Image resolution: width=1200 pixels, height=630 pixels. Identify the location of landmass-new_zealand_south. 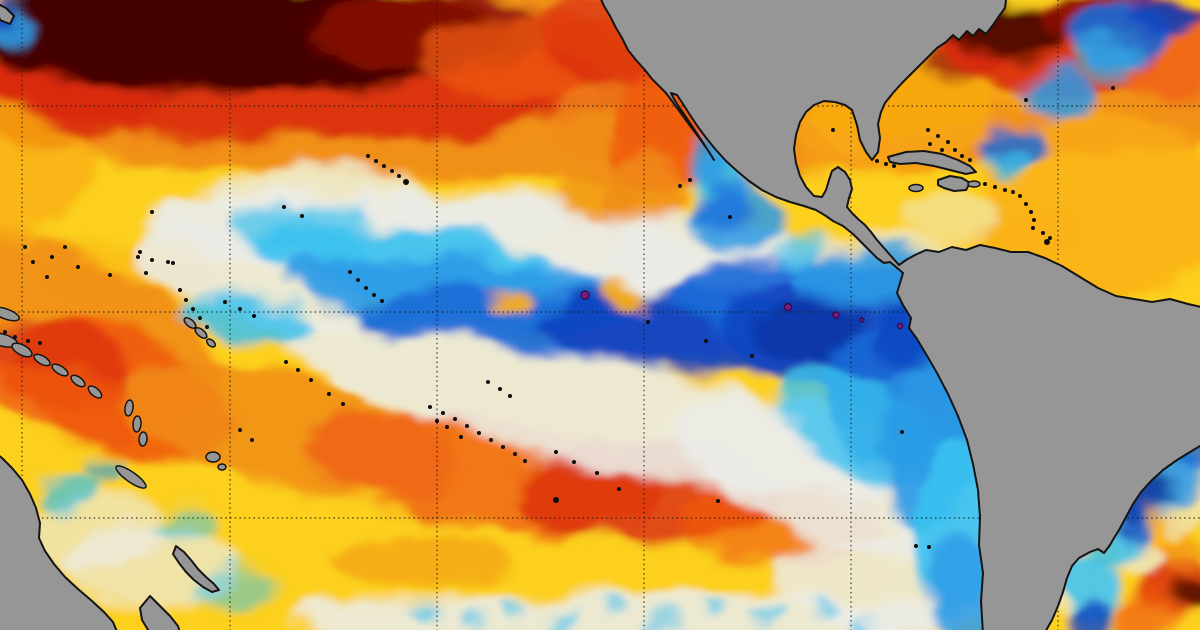
(160, 612).